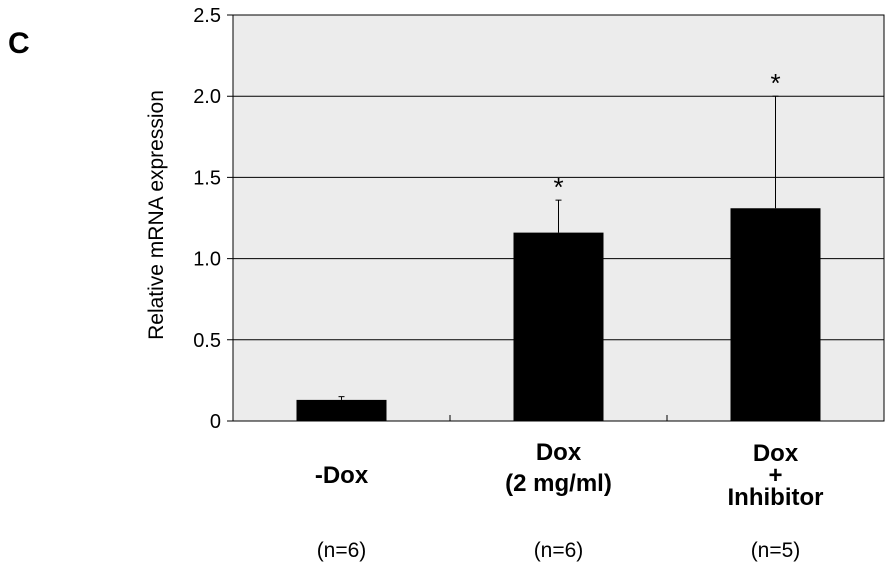 The image size is (894, 564). I want to click on y-tick-label: 2.0, so click(207, 97).